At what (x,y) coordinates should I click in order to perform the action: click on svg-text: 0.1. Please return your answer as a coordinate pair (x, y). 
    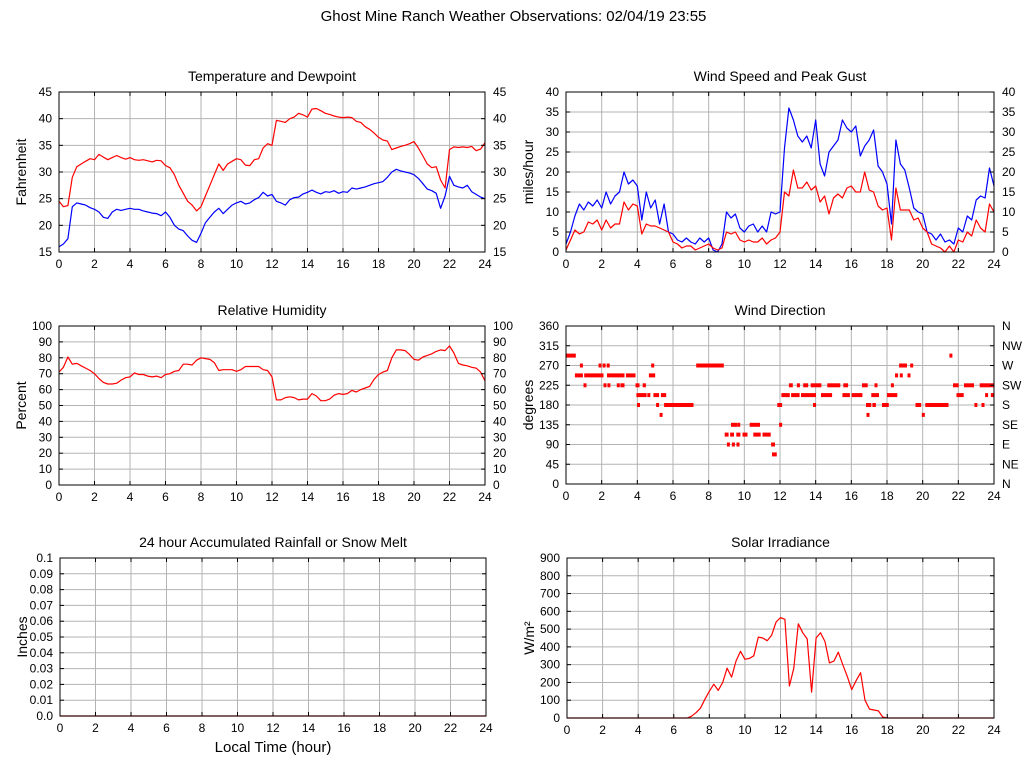
    Looking at the image, I should click on (44, 558).